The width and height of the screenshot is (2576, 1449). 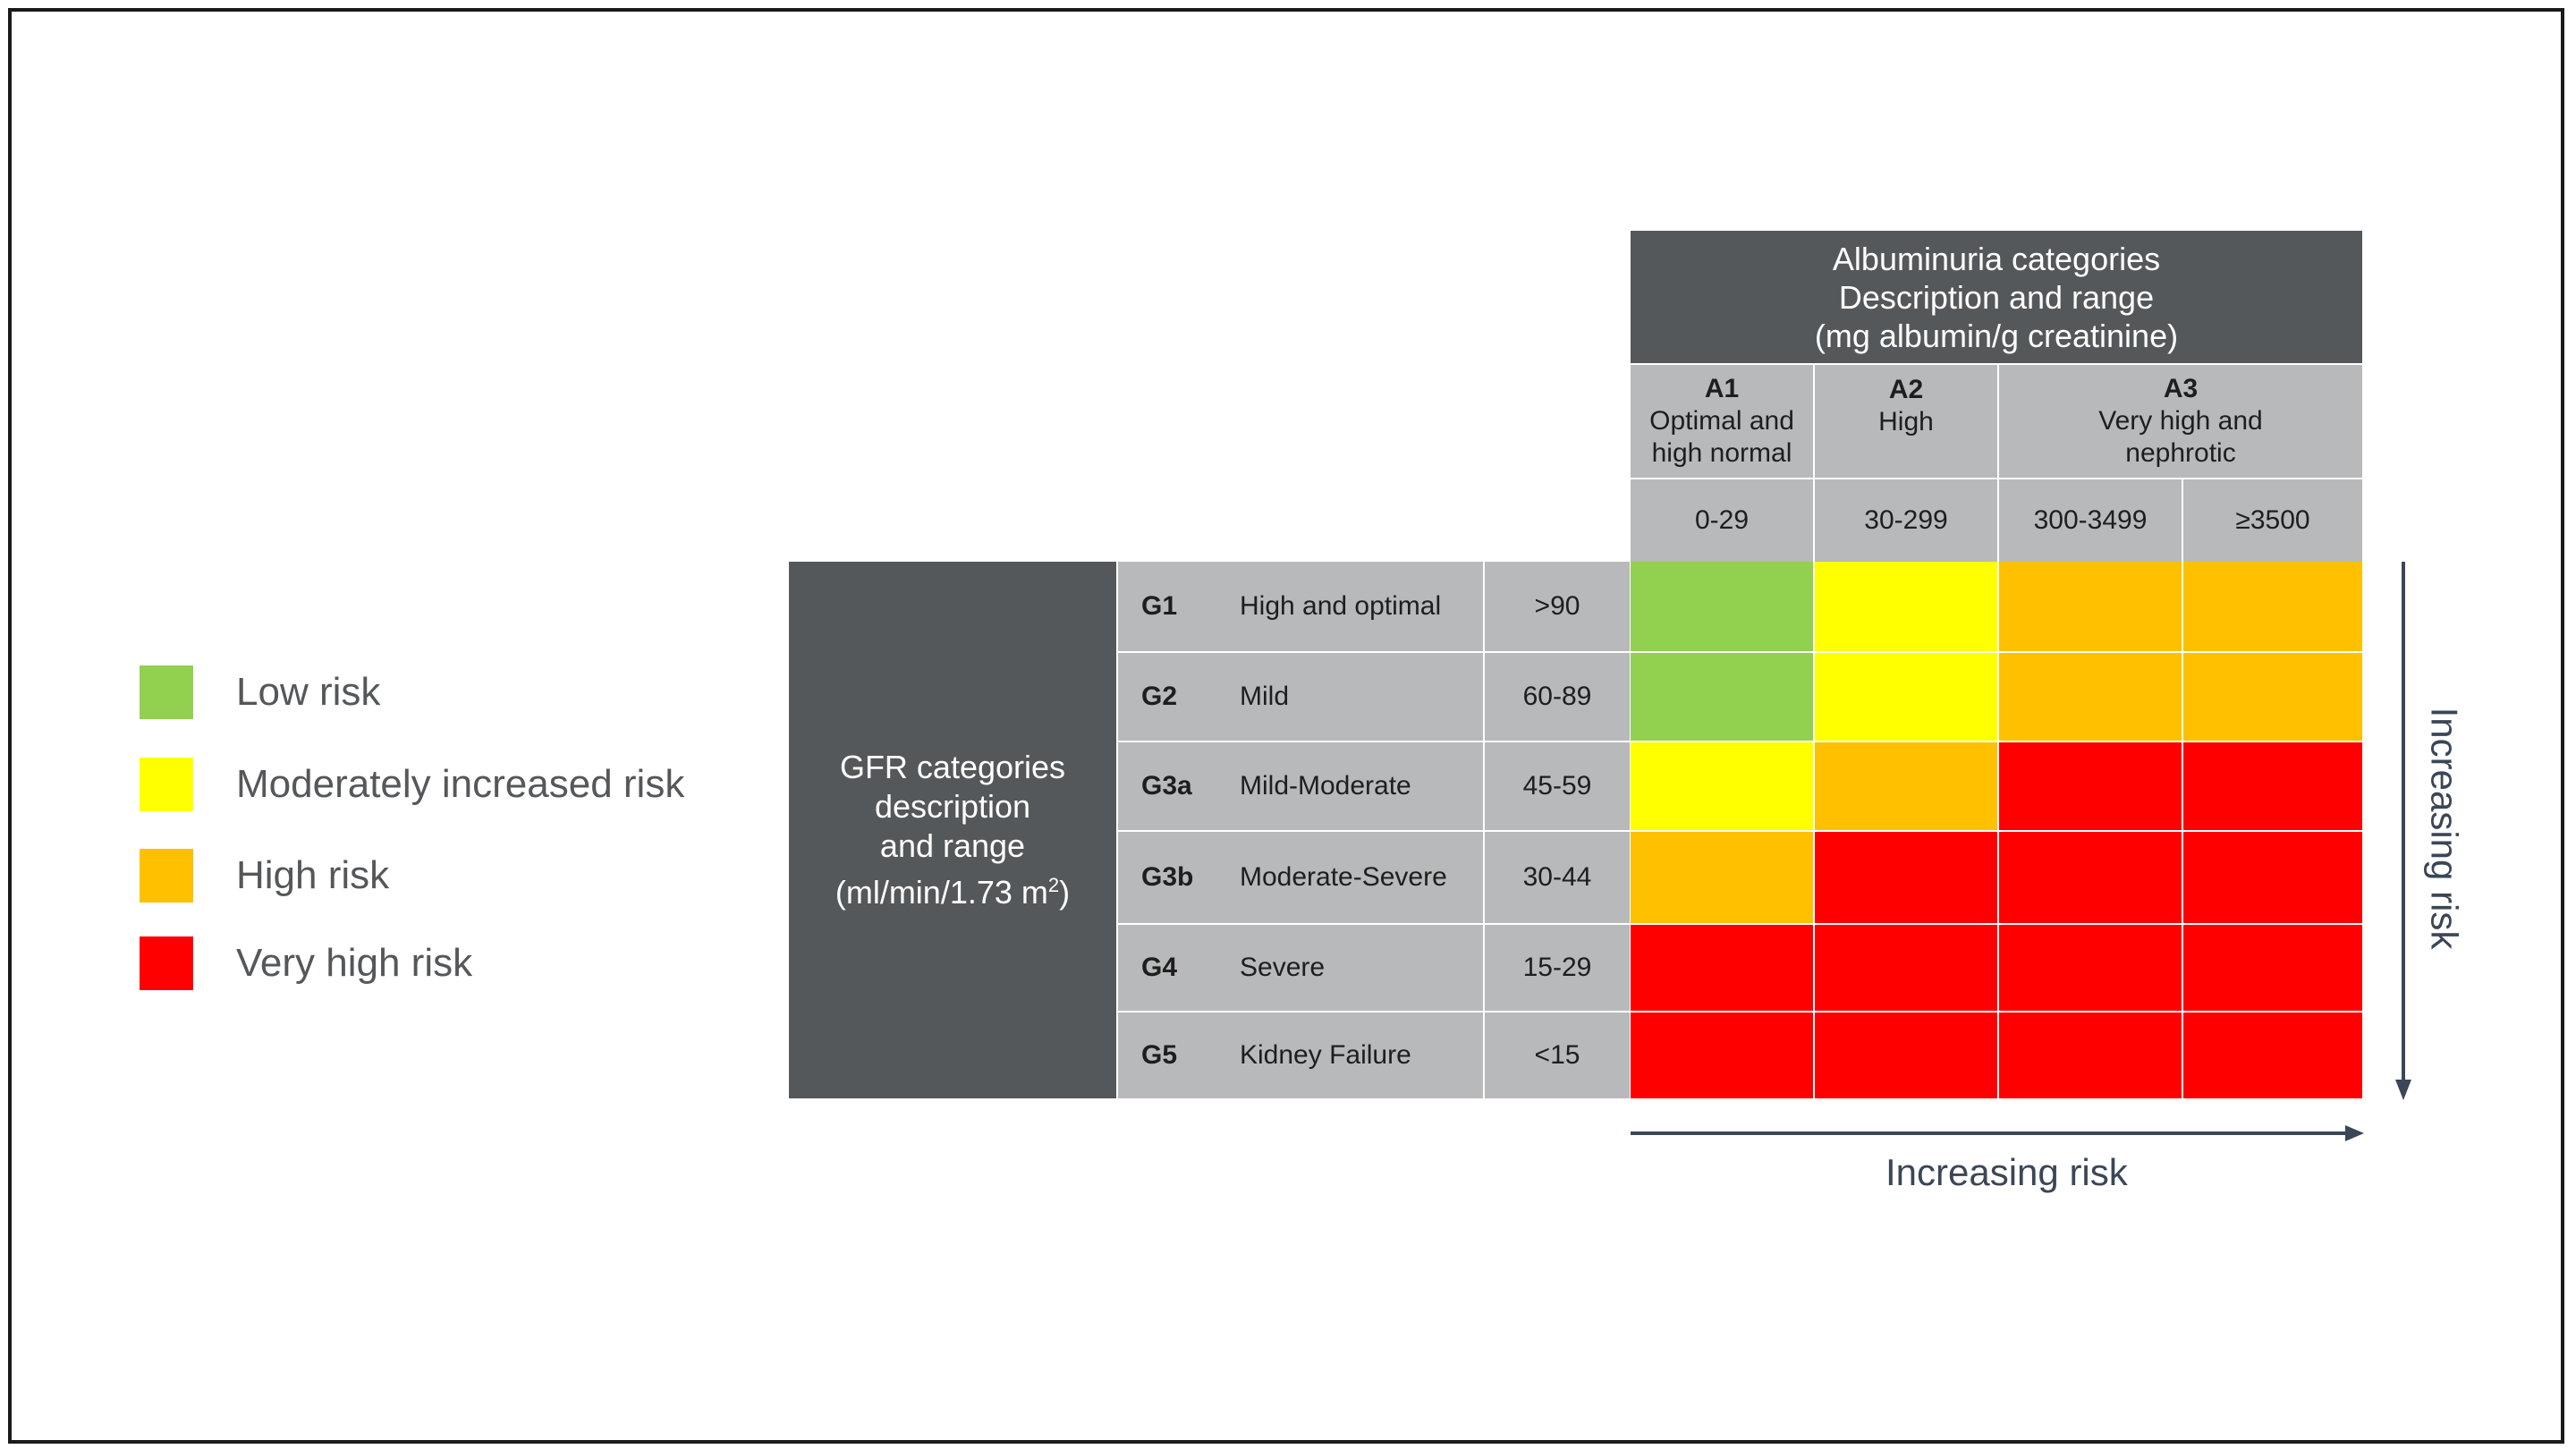 I want to click on gfr-code: G4, so click(x=1159, y=967).